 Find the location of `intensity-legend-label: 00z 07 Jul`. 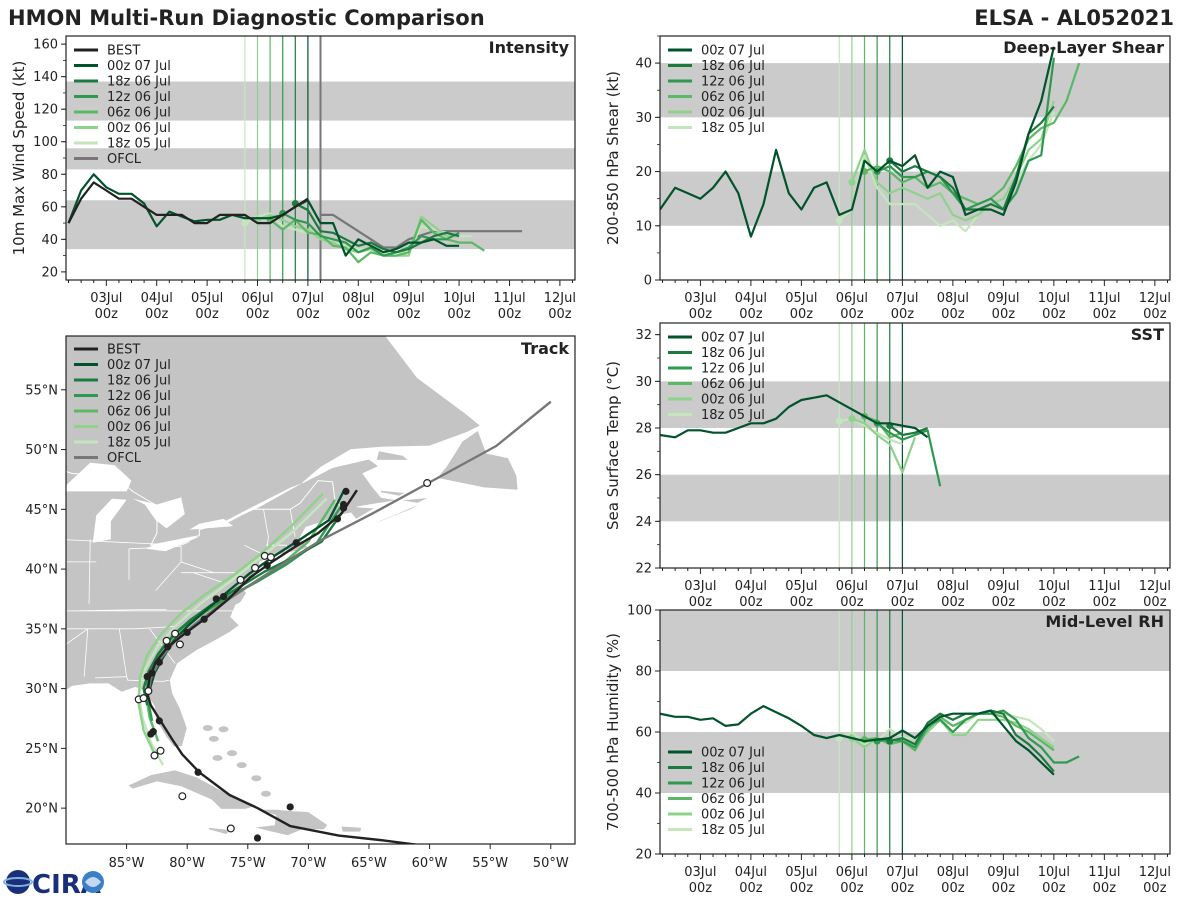

intensity-legend-label: 00z 07 Jul is located at coordinates (139, 66).